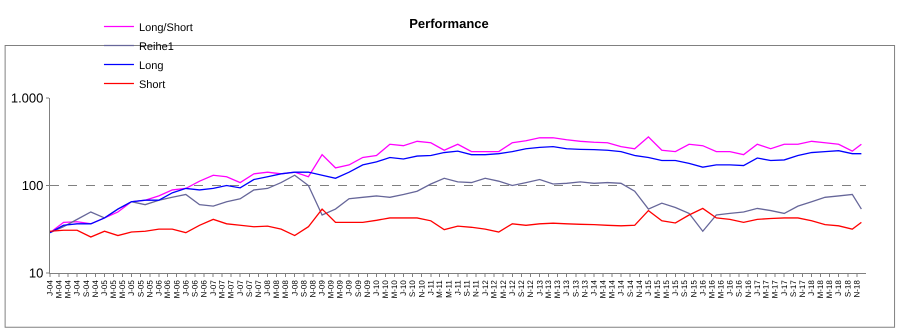 This screenshot has height=335, width=898. I want to click on x-tick-label: S-15, so click(685, 289).